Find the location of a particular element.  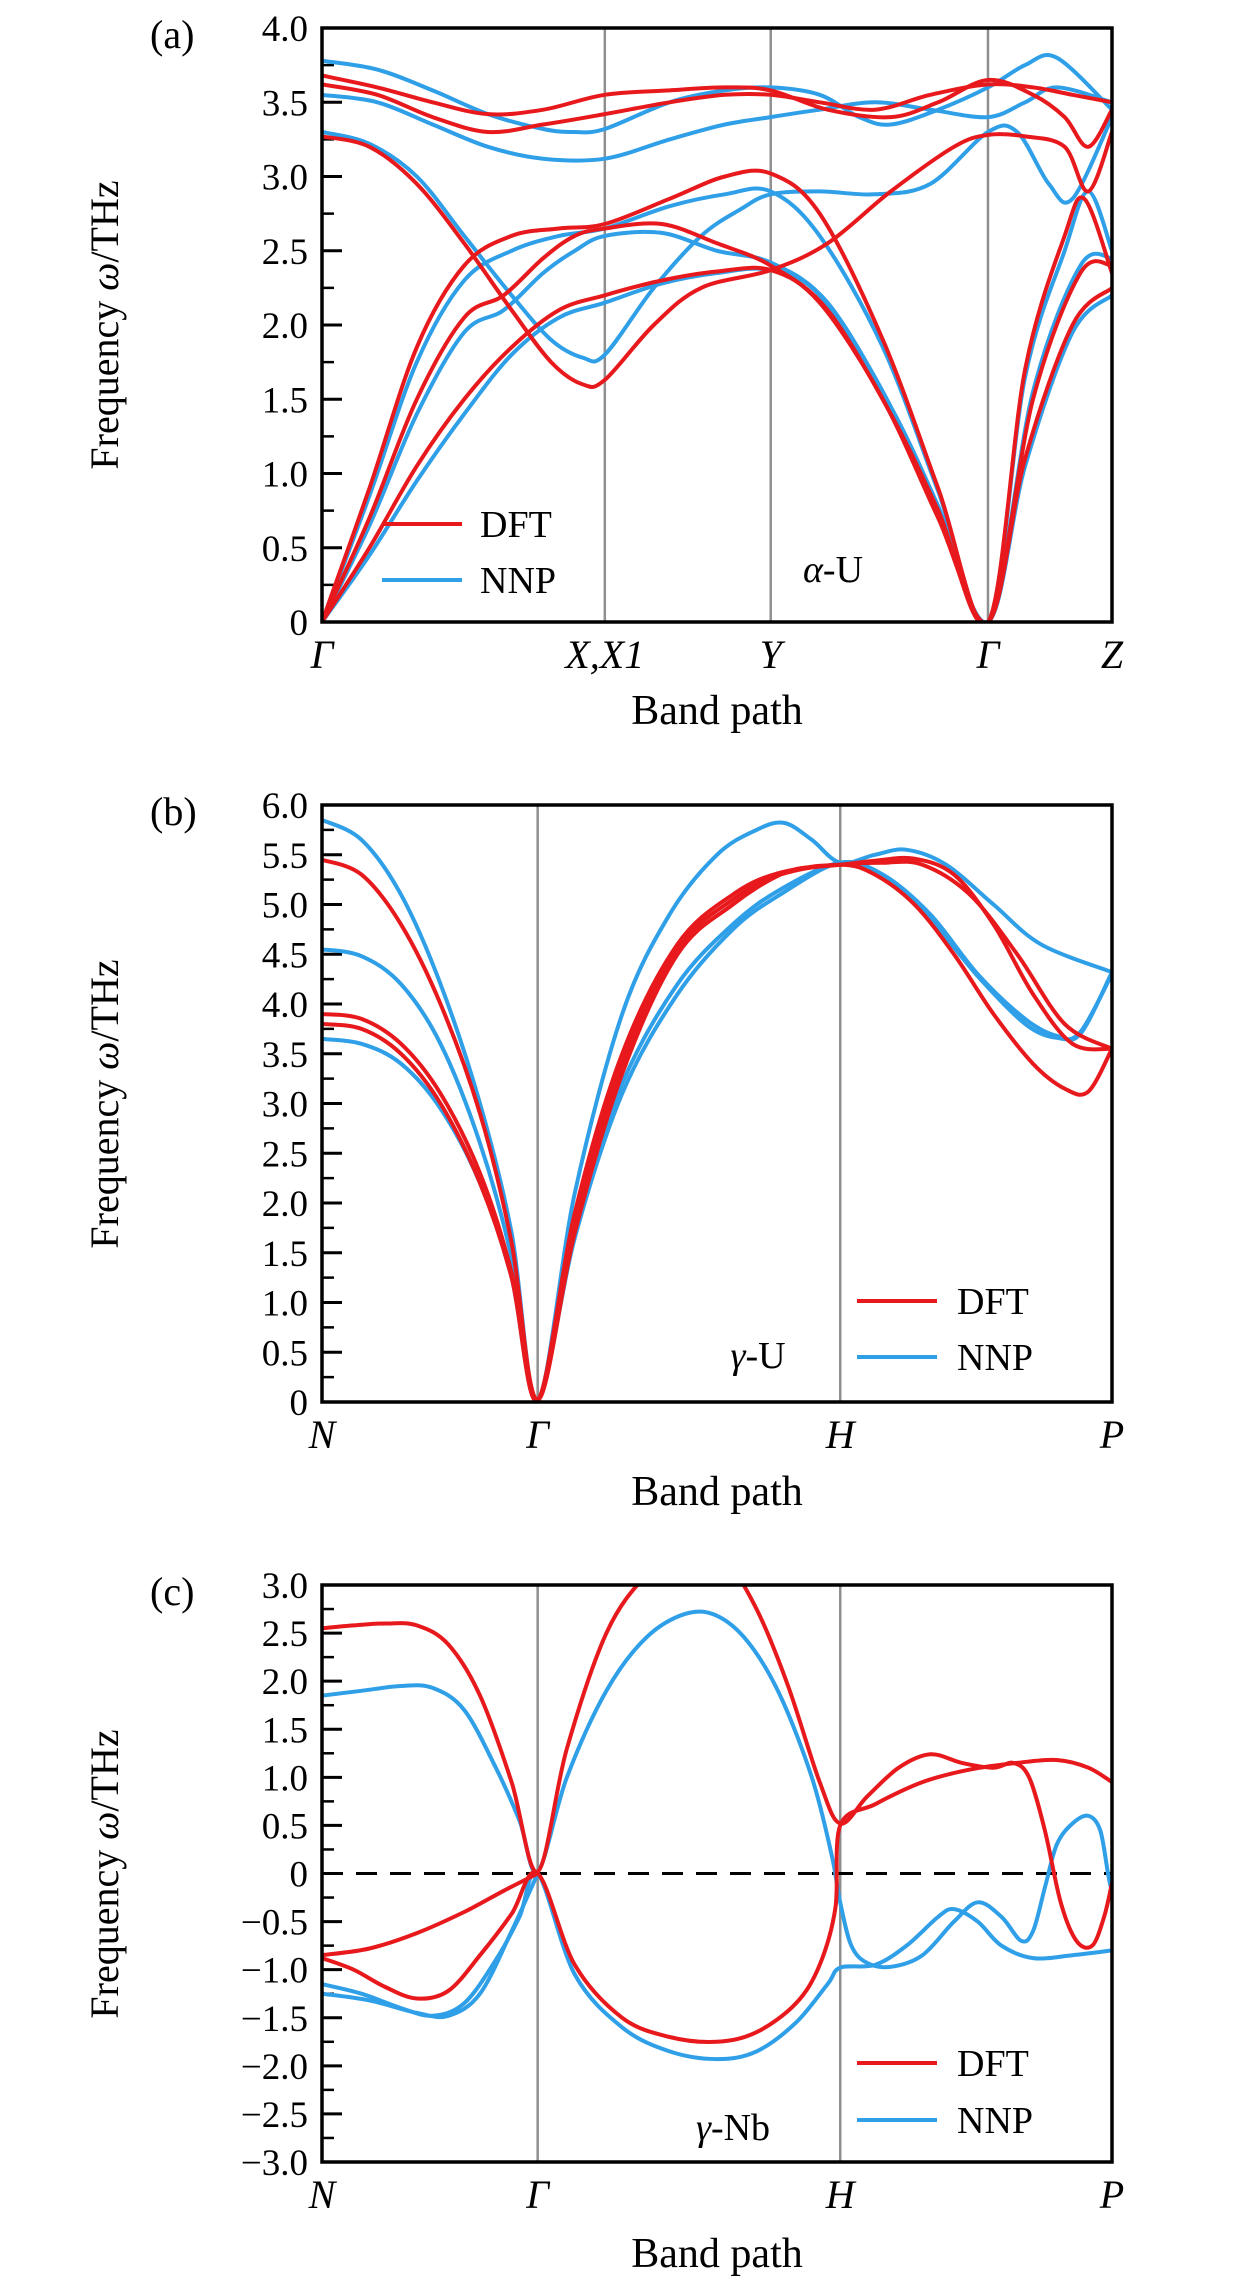

x-station-label: Z is located at coordinates (1112, 654).